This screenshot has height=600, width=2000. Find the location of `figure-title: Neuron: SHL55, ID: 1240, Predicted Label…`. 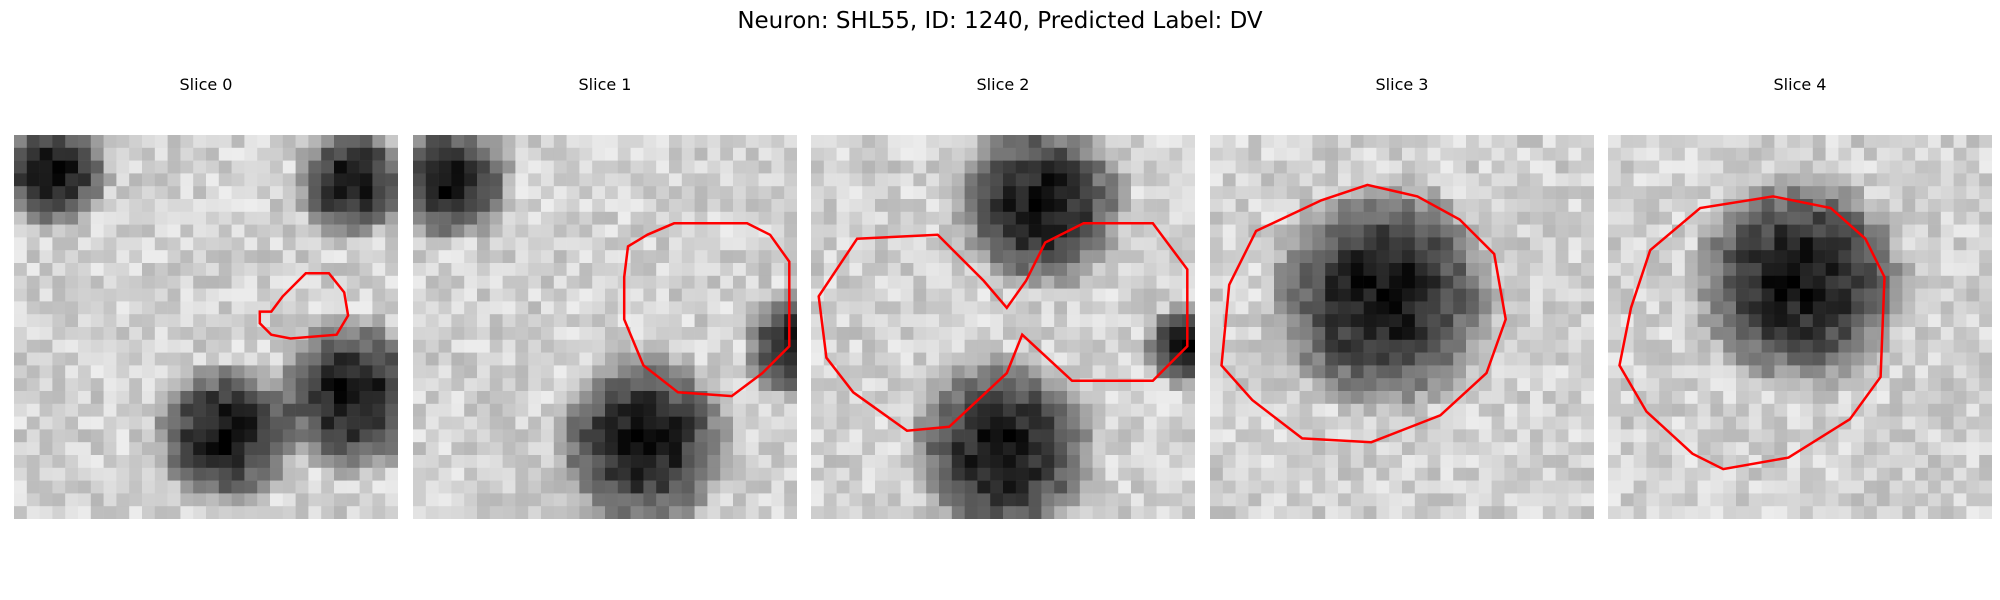

figure-title: Neuron: SHL55, ID: 1240, Predicted Label… is located at coordinates (1000, 21).